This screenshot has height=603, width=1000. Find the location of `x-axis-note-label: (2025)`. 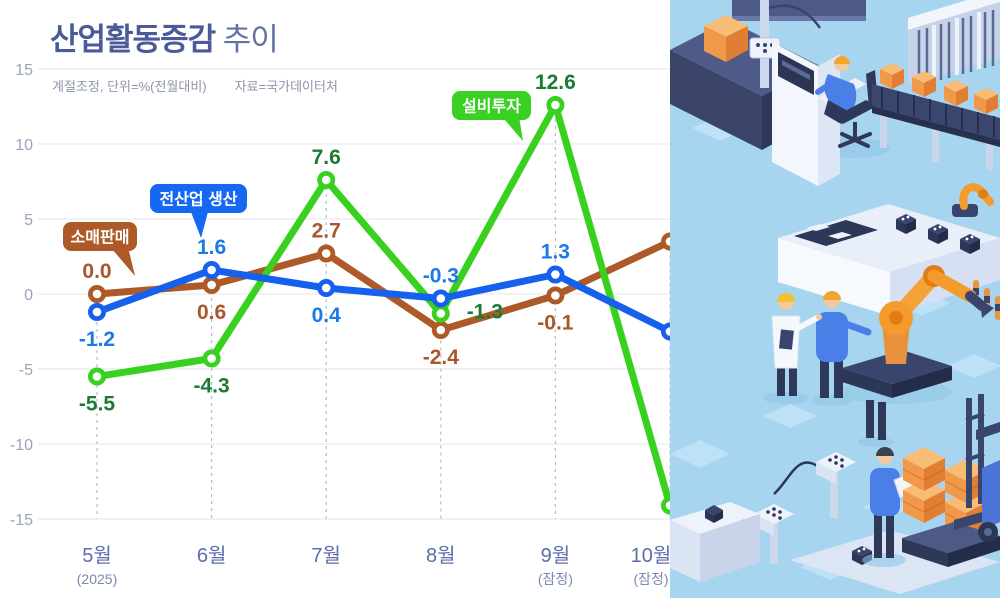

x-axis-note-label: (2025) is located at coordinates (97, 579).